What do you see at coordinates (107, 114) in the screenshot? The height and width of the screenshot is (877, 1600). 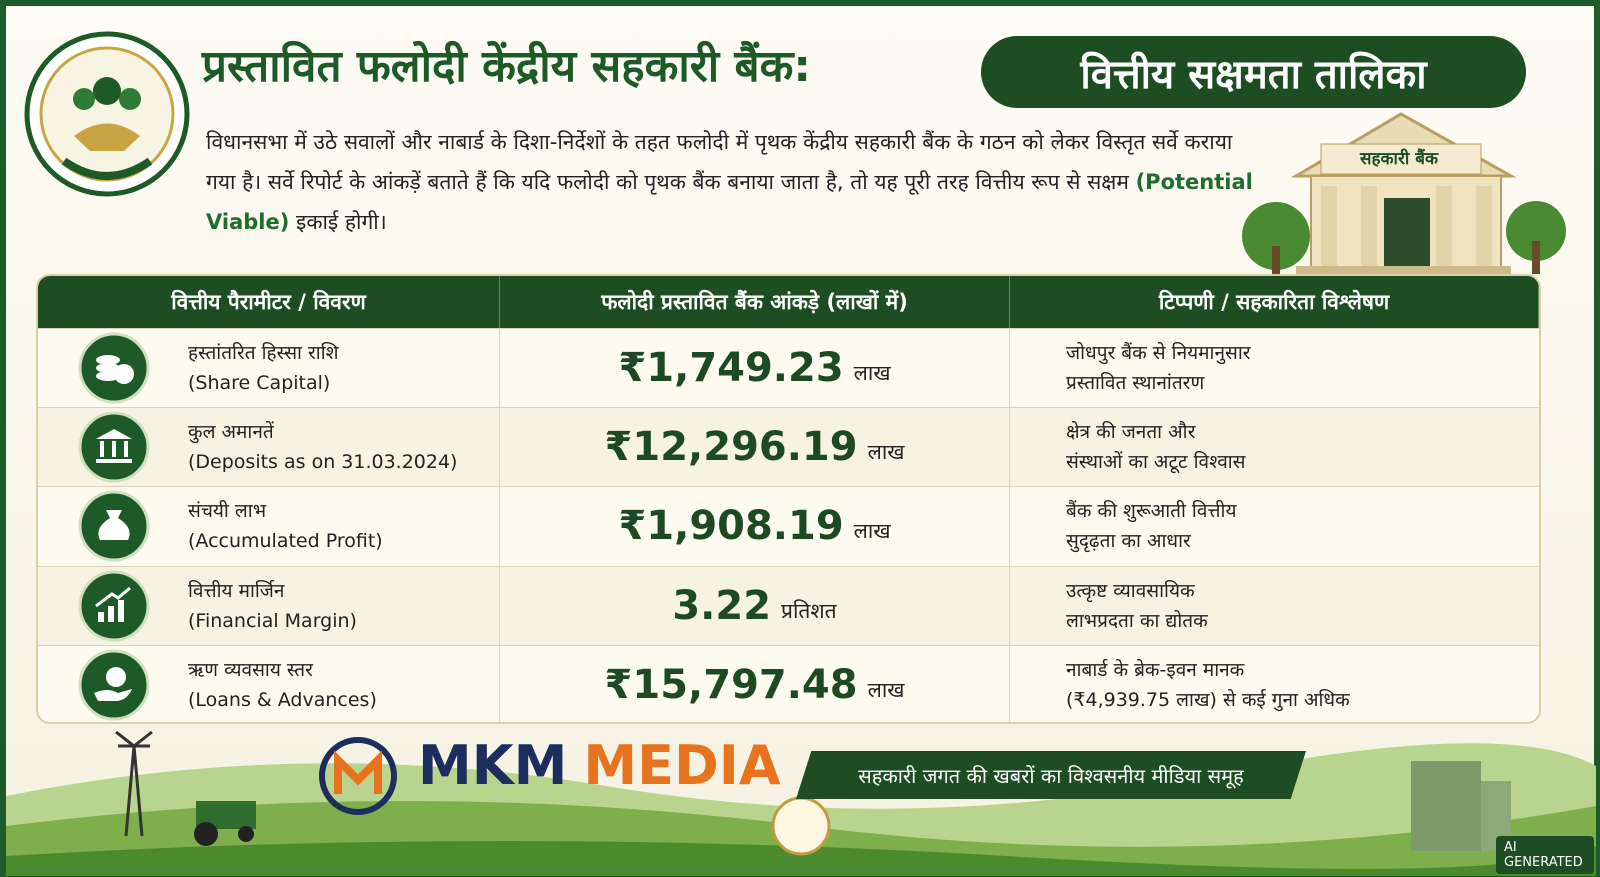 I see `logo` at bounding box center [107, 114].